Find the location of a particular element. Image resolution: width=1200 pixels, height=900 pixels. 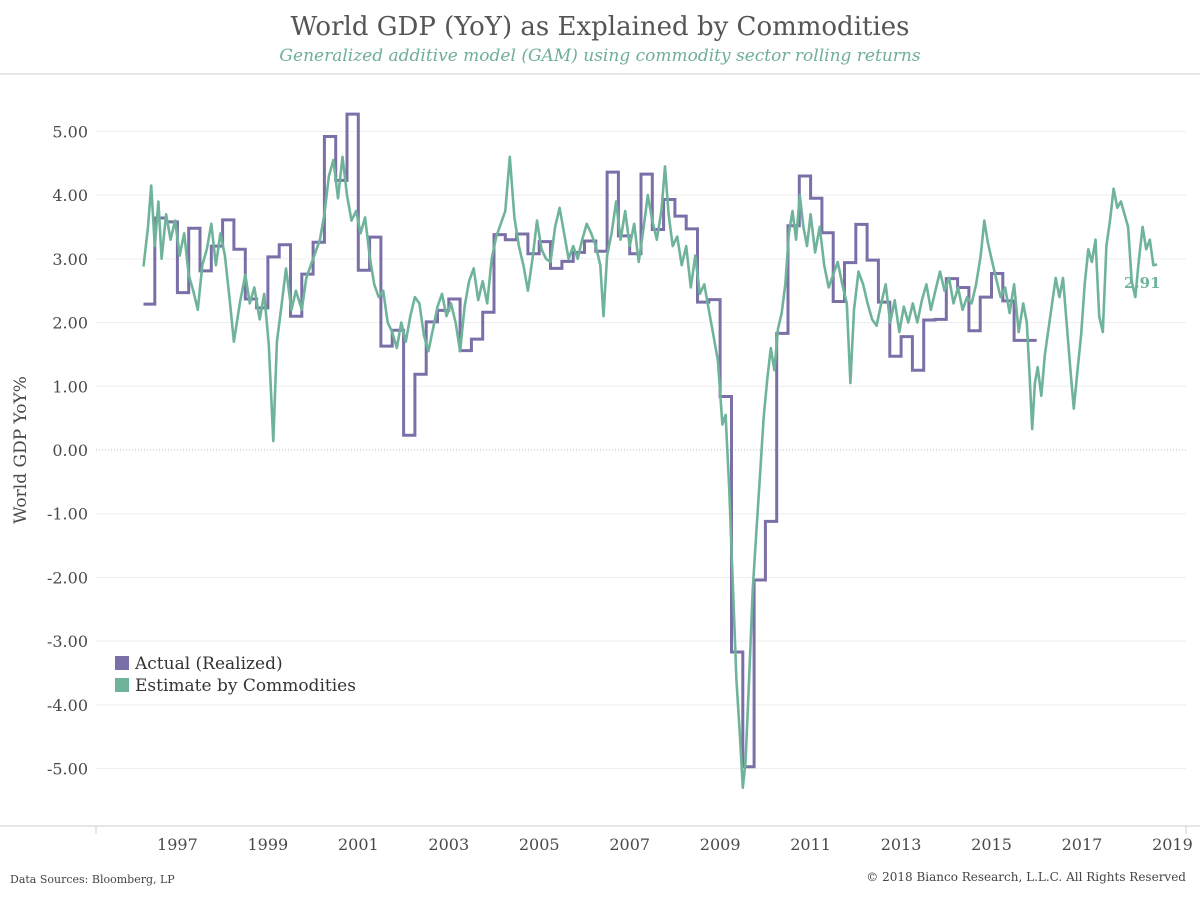

x-tick-label: 2007 is located at coordinates (629, 844).